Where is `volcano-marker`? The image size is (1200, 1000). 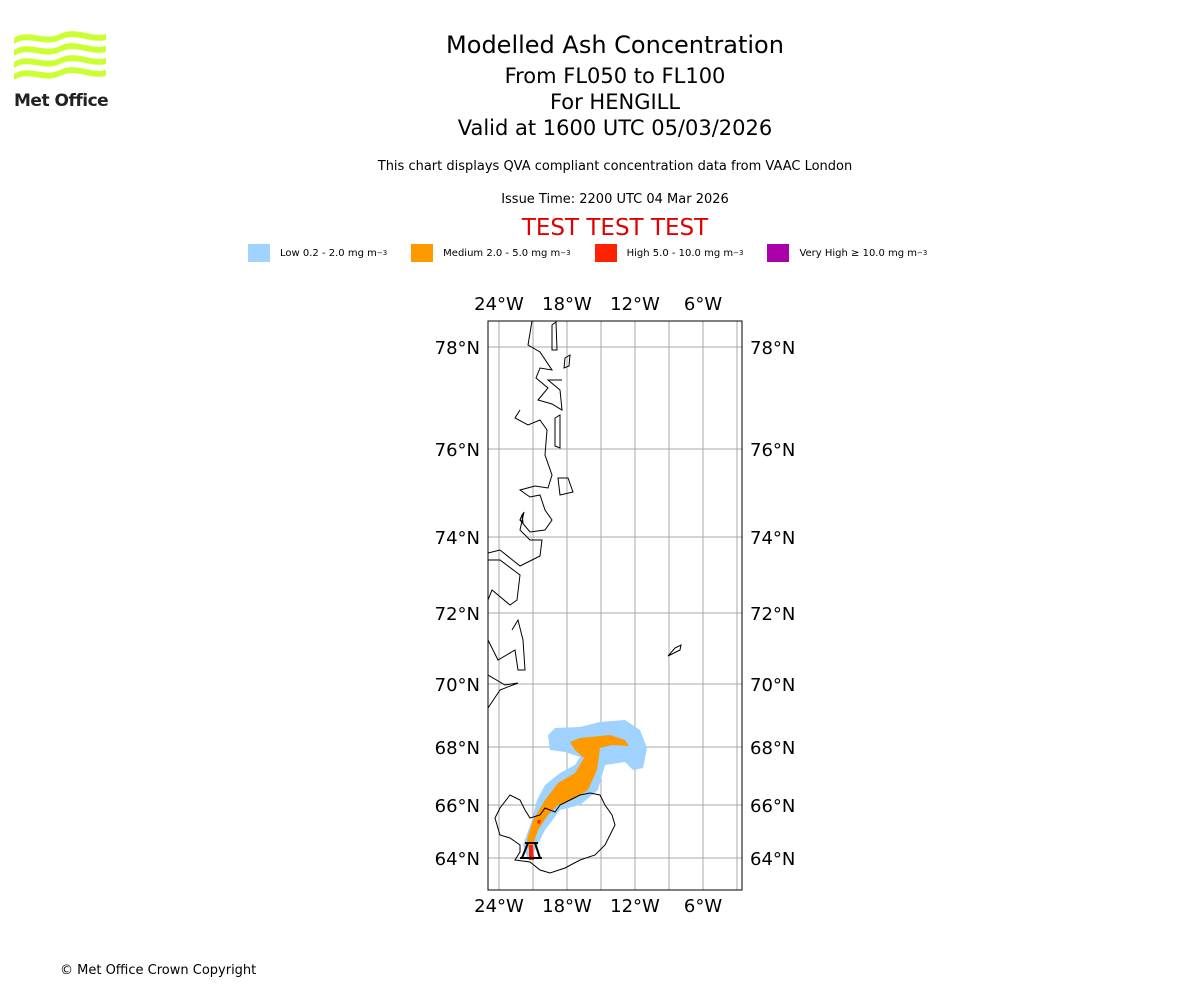 volcano-marker is located at coordinates (531, 850).